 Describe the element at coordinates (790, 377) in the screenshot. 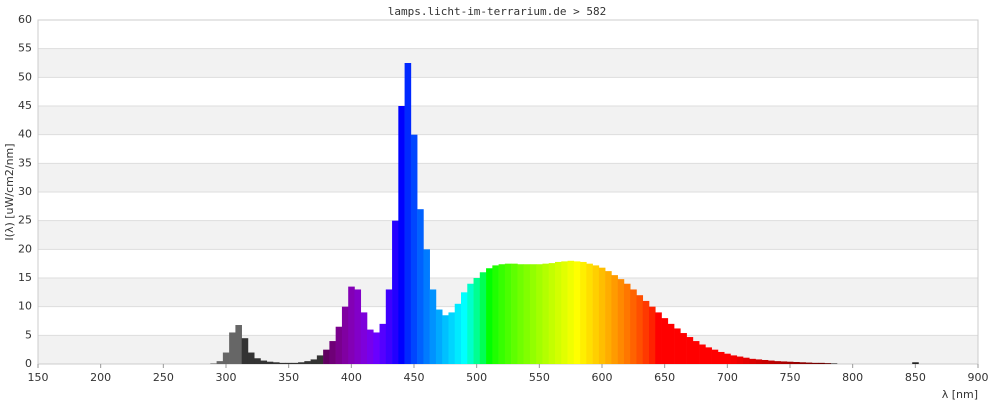

I see `x-tick-label: 750` at that location.